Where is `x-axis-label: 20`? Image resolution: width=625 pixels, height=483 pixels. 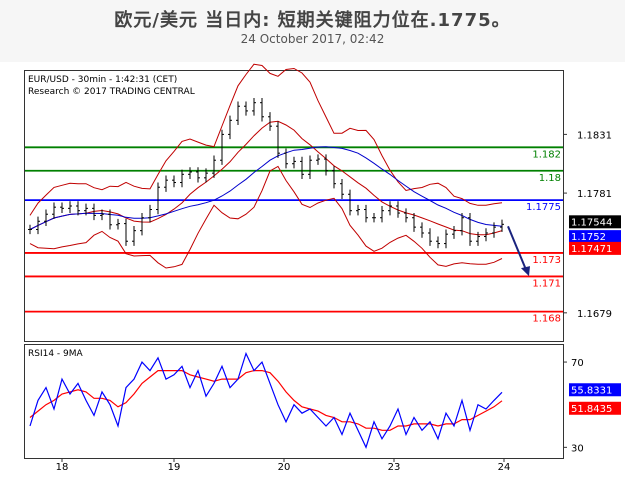 x-axis-label: 20 is located at coordinates (284, 467).